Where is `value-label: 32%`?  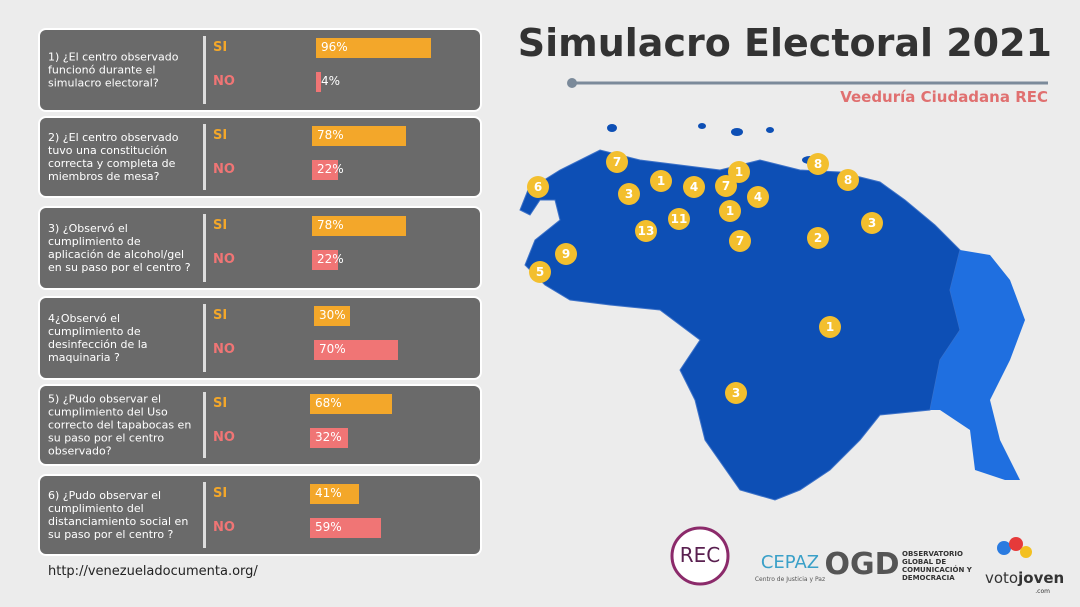
value-label: 32% is located at coordinates (328, 437).